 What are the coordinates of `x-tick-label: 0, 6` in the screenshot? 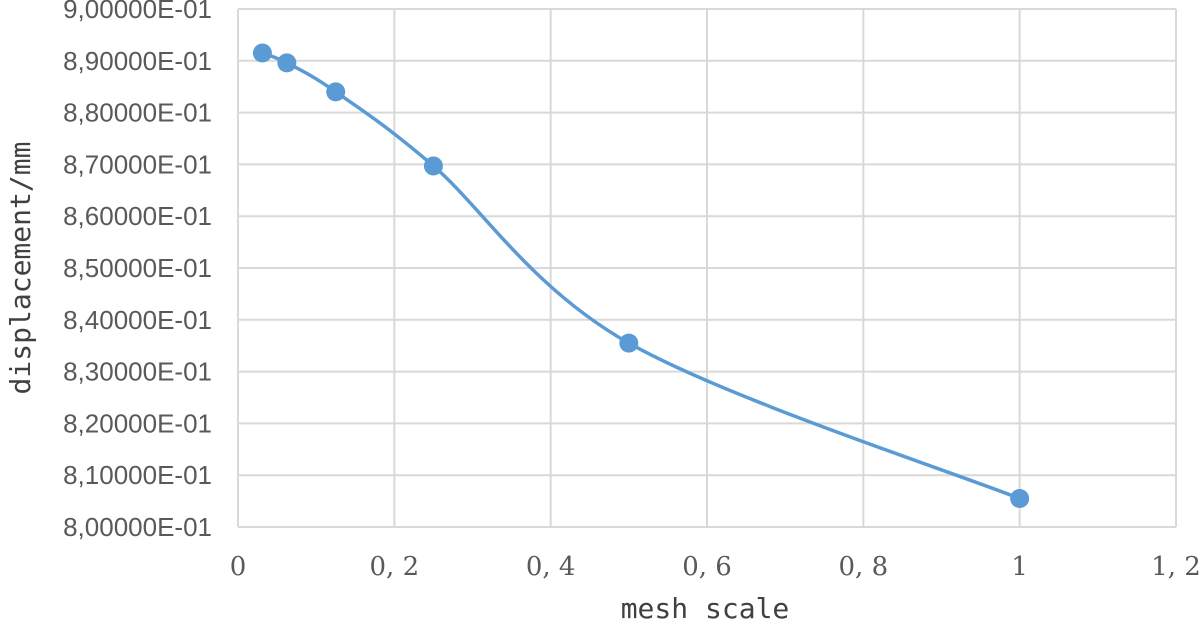 It's located at (707, 567).